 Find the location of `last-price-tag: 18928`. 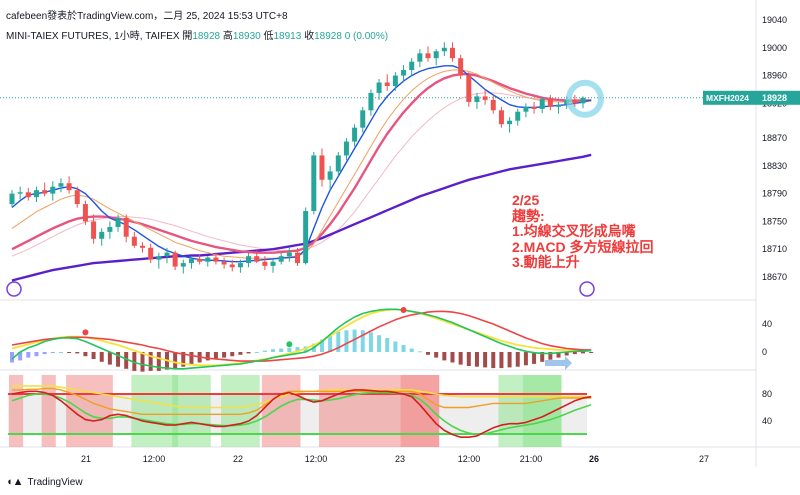

last-price-tag: 18928 is located at coordinates (774, 98).